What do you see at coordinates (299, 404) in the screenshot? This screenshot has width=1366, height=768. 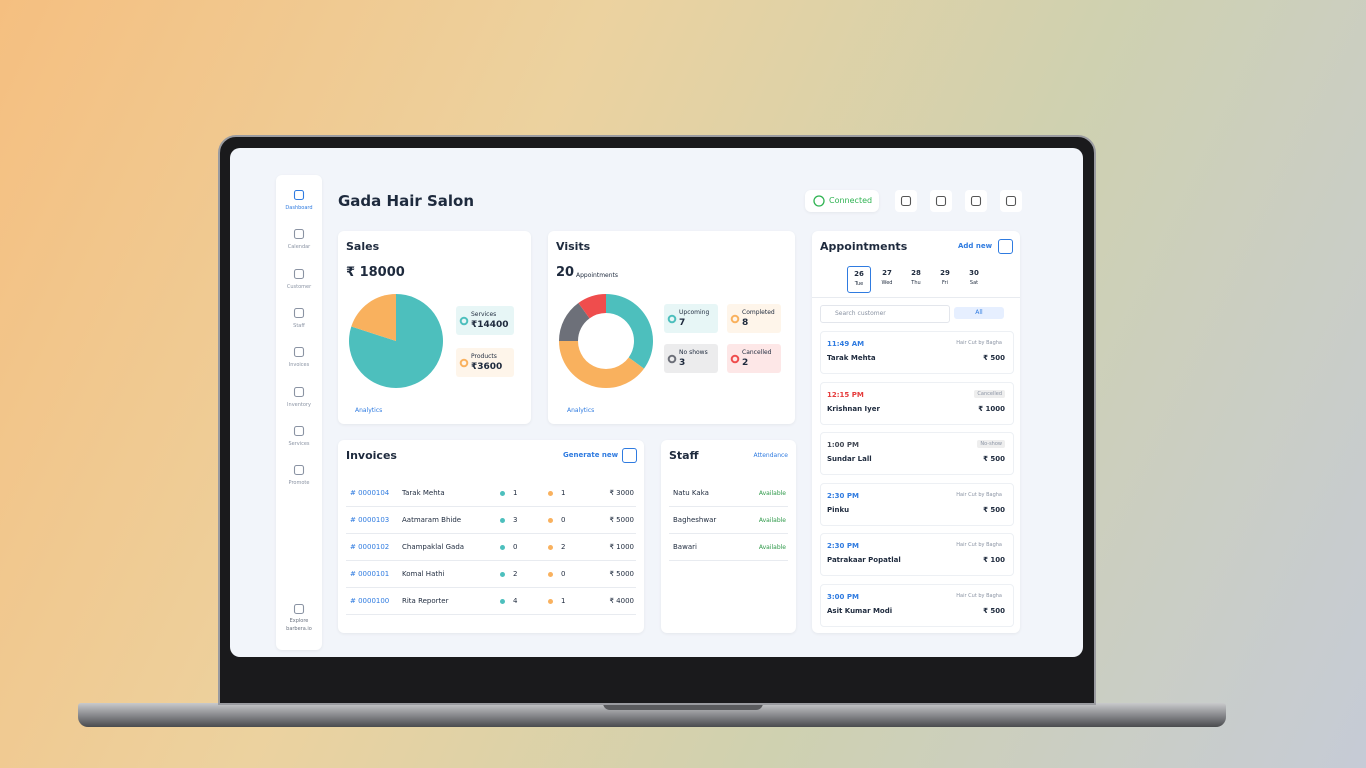 I see `nav-item: Inventory` at bounding box center [299, 404].